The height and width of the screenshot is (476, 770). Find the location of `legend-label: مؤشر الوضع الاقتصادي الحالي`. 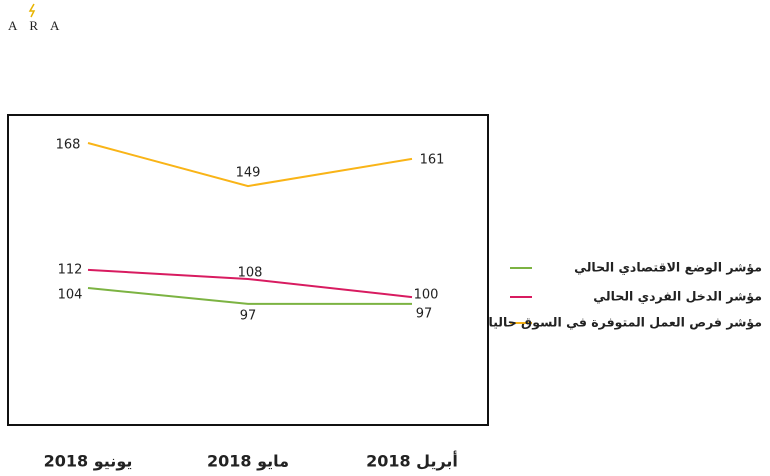

legend-label: مؤشر الوضع الاقتصادي الحالي is located at coordinates (668, 267).